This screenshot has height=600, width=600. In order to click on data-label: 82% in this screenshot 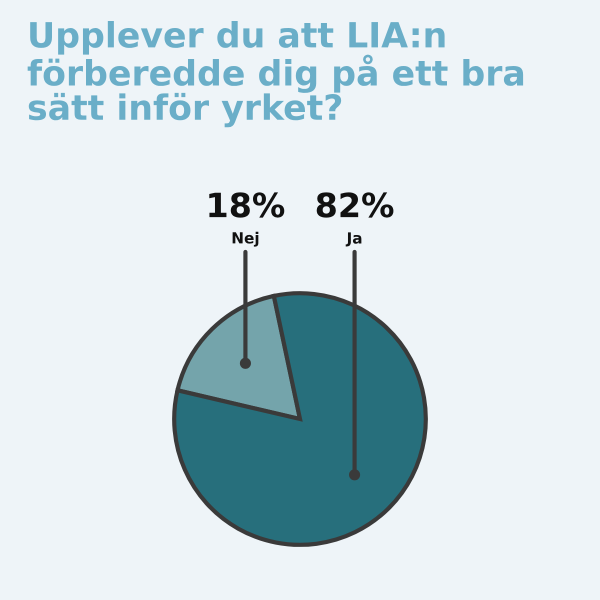, I will do `click(355, 205)`.